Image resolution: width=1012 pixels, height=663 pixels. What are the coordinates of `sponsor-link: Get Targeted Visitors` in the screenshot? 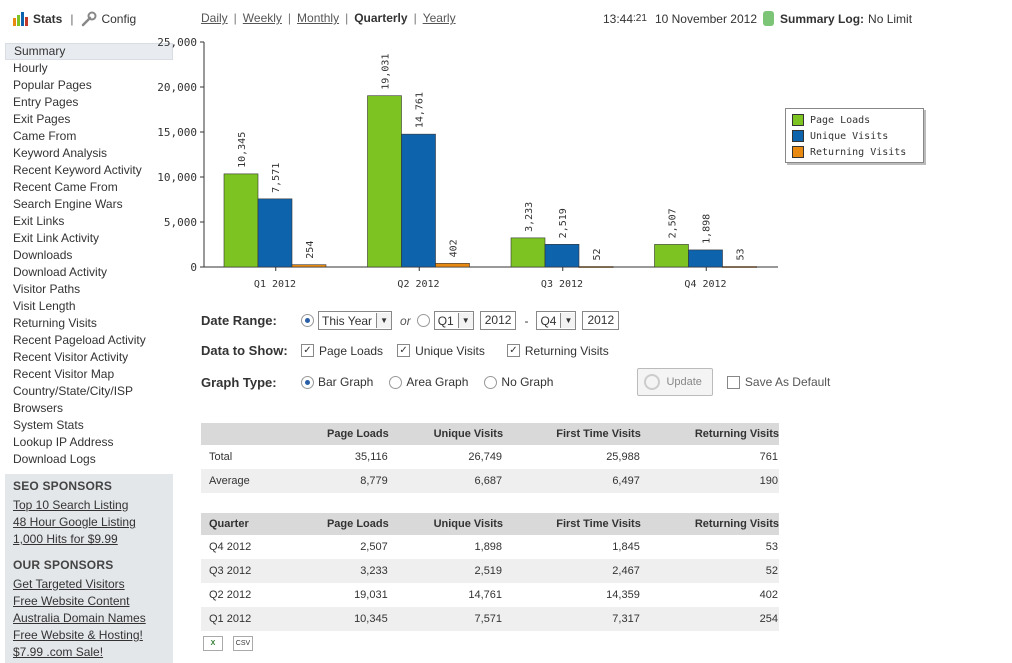 It's located at (69, 584).